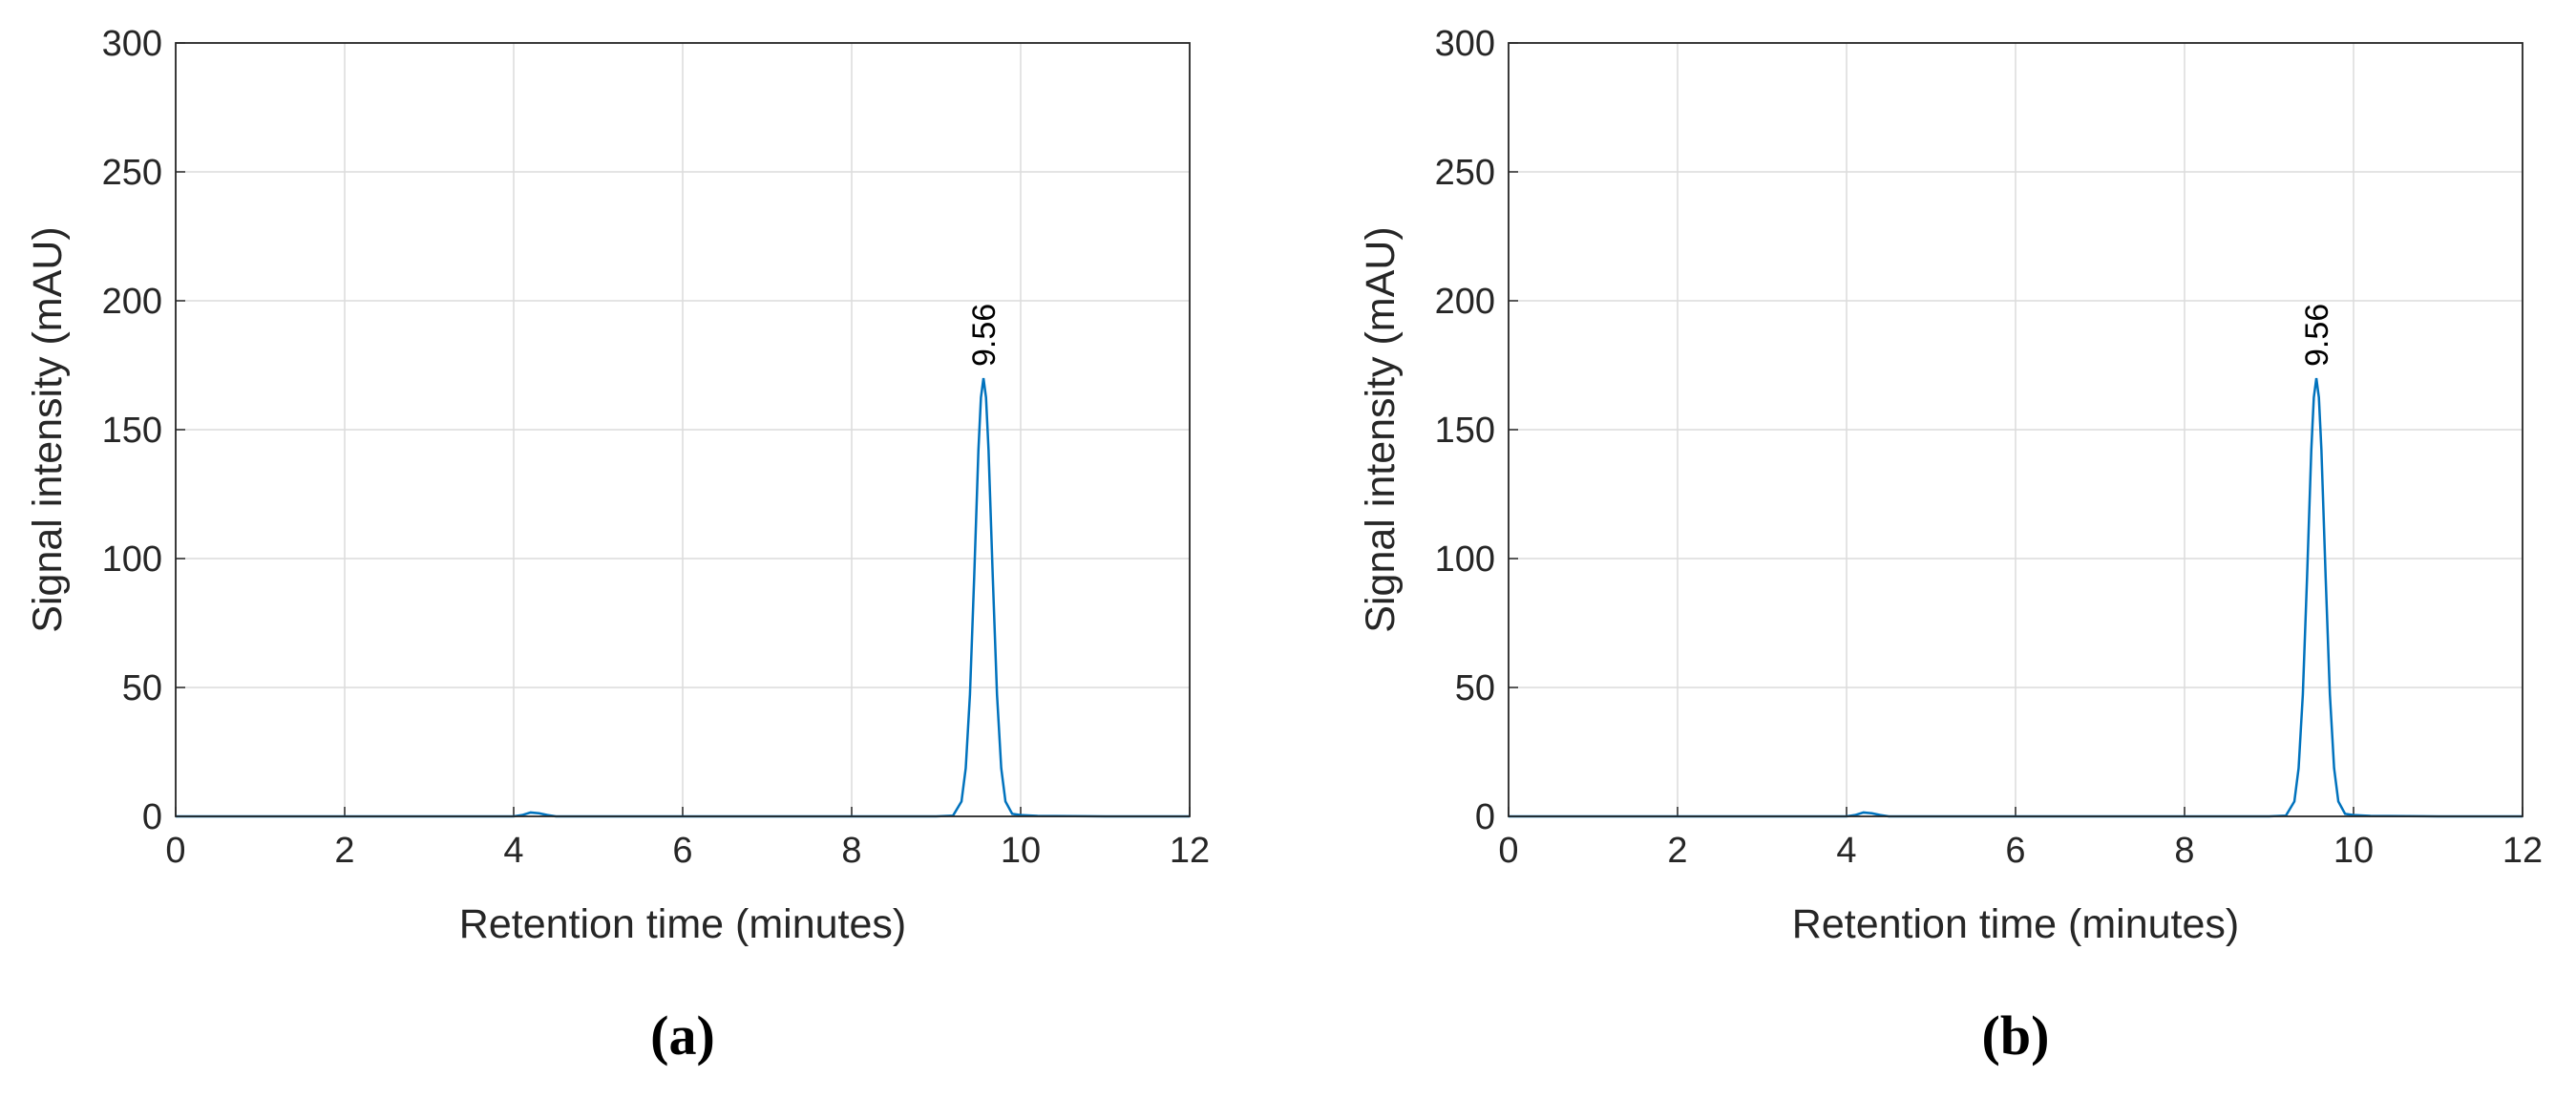  Describe the element at coordinates (2016, 1035) in the screenshot. I see `caption: (b)` at that location.